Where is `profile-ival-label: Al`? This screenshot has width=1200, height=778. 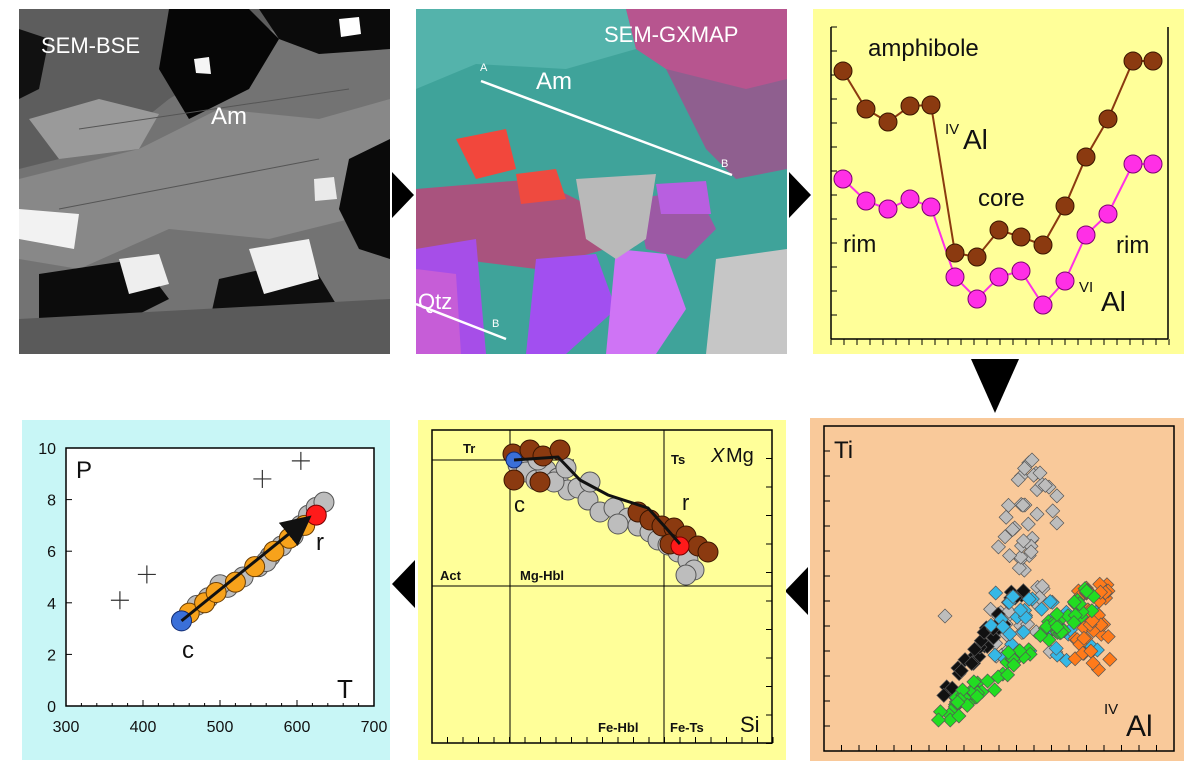 profile-ival-label: Al is located at coordinates (975, 139).